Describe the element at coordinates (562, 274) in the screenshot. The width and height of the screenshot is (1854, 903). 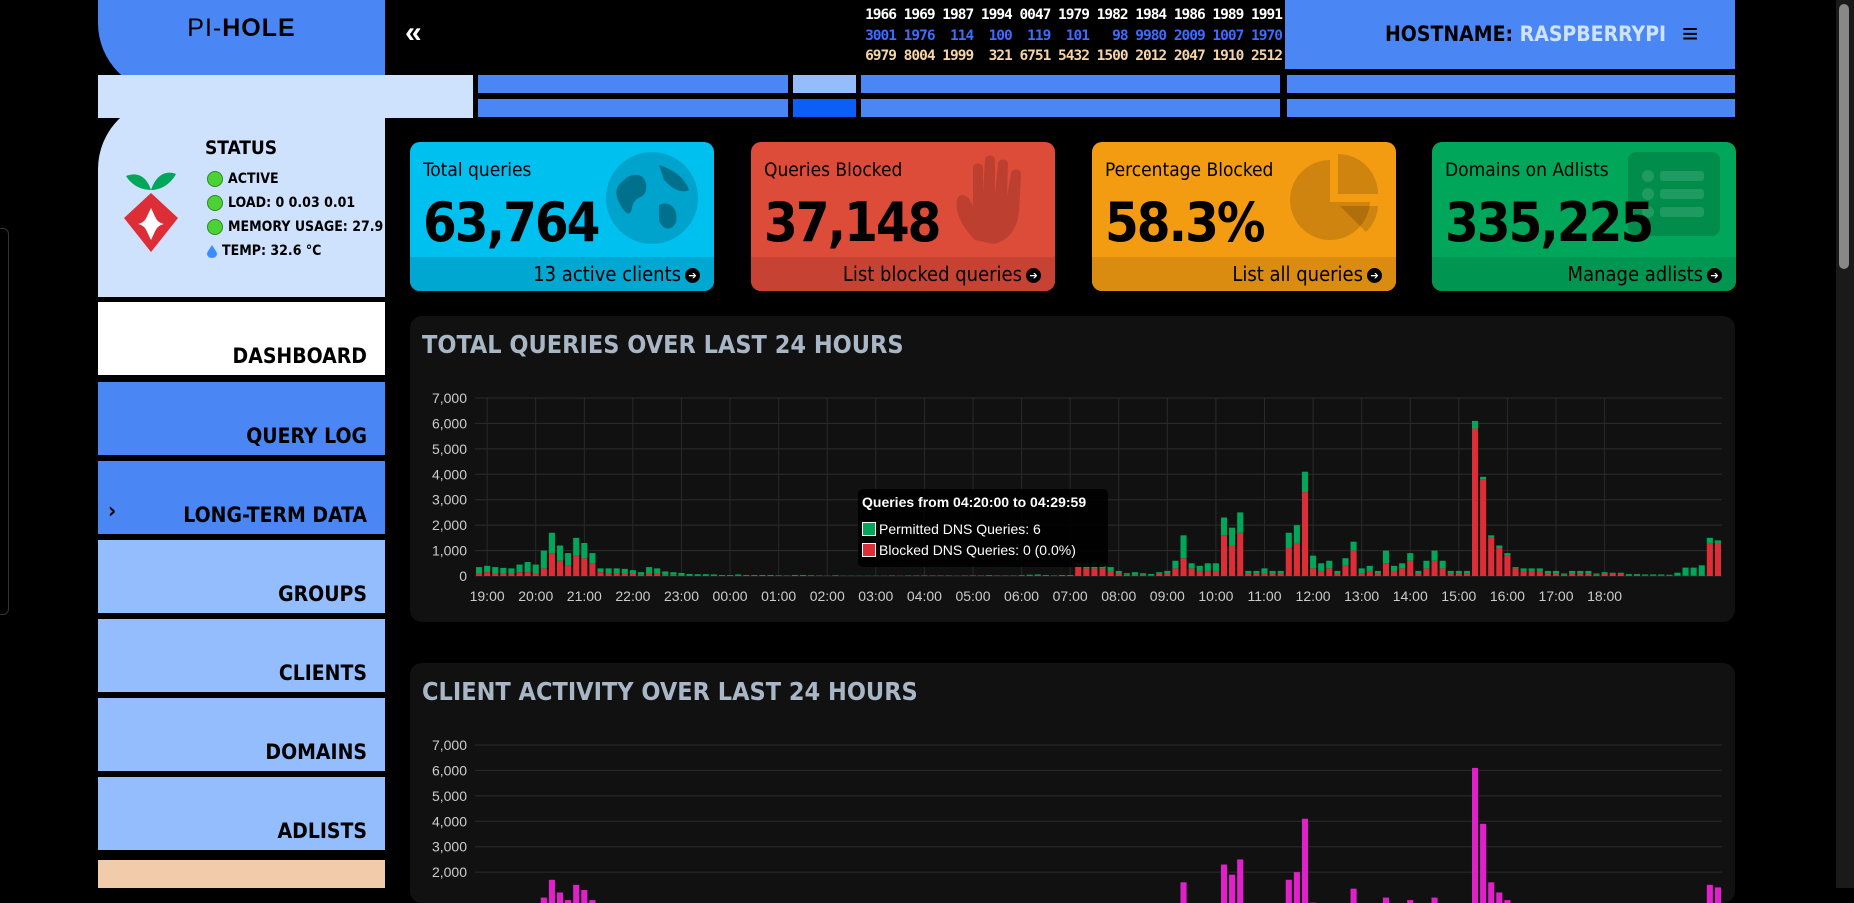
I see `card-footer-link: 13 active clients➔` at that location.